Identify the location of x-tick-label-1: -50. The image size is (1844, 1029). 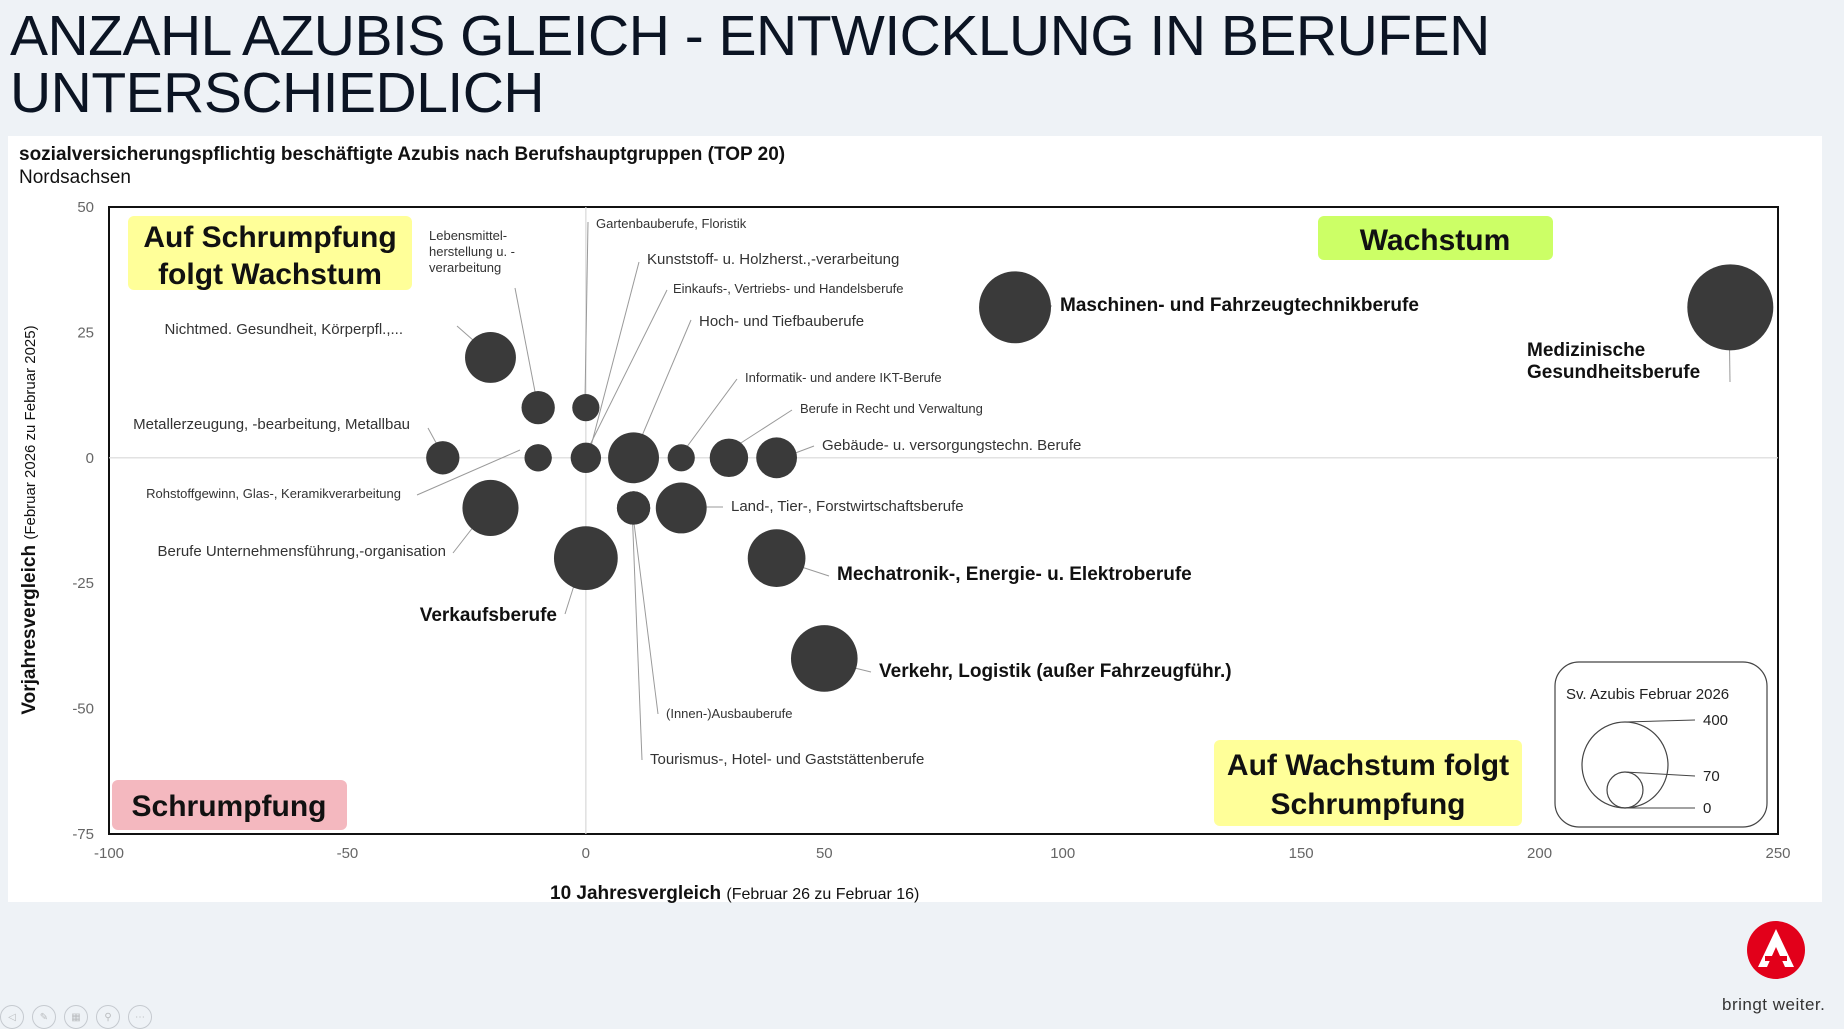
(348, 853).